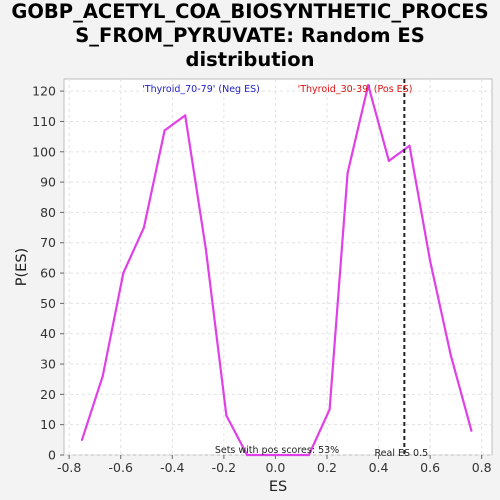 The height and width of the screenshot is (500, 500). What do you see at coordinates (48, 303) in the screenshot?
I see `y-tick-label: 50` at bounding box center [48, 303].